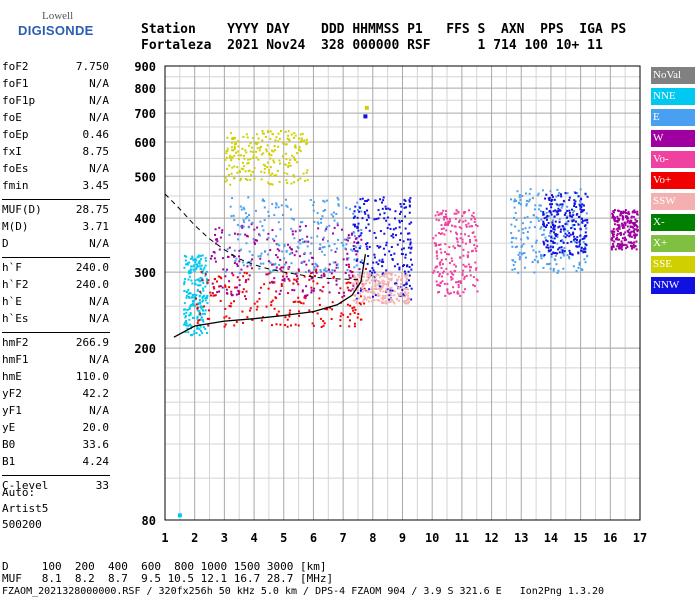  What do you see at coordinates (55, 463) in the screenshot?
I see `parameter-row: B1 4.24` at bounding box center [55, 463].